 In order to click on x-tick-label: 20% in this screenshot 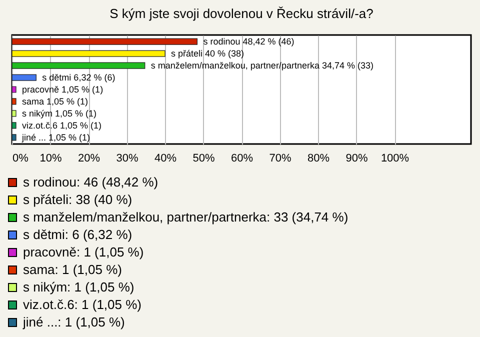, I will do `click(89, 158)`.